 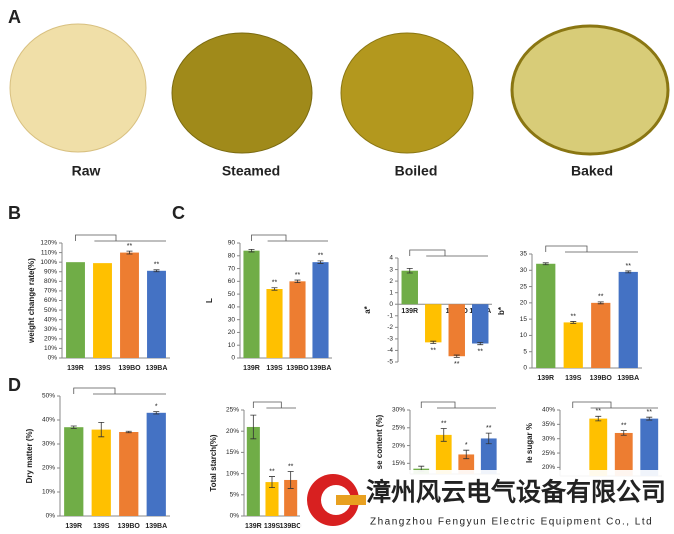 What do you see at coordinates (48, 262) in the screenshot?
I see `y-tick-label: 100%` at bounding box center [48, 262].